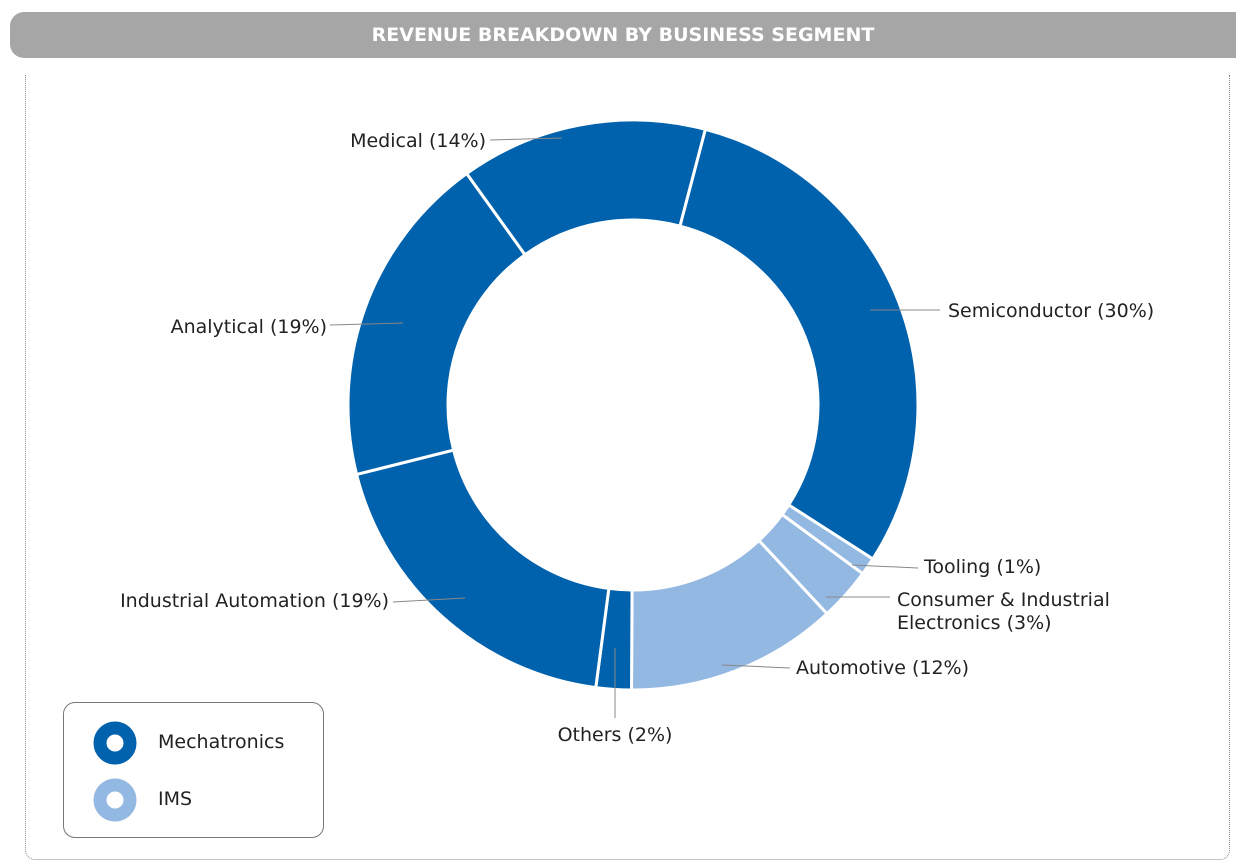 The height and width of the screenshot is (864, 1236). I want to click on slice-label: Others (2%), so click(615, 735).